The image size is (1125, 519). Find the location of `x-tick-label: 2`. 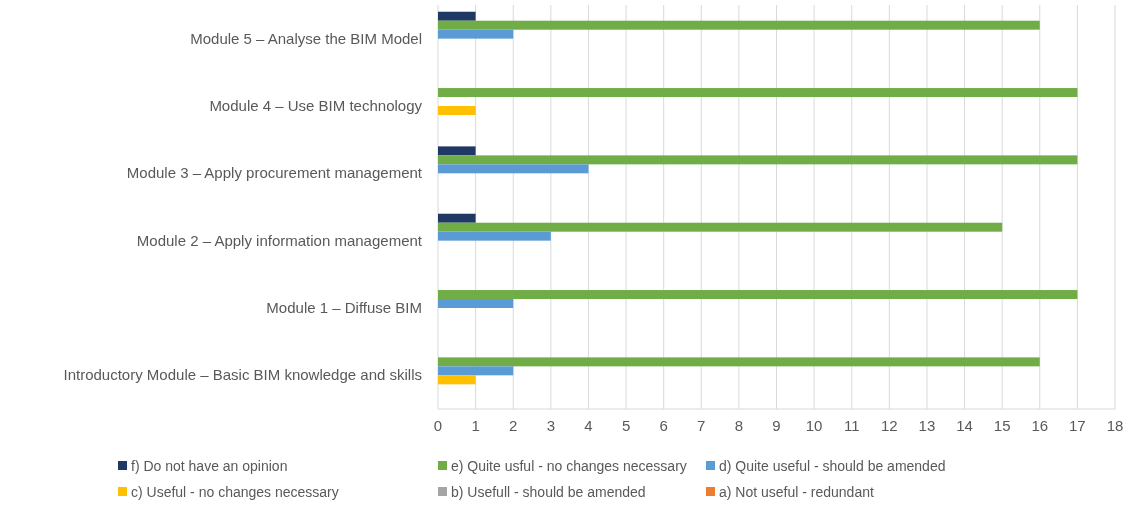

x-tick-label: 2 is located at coordinates (513, 425).